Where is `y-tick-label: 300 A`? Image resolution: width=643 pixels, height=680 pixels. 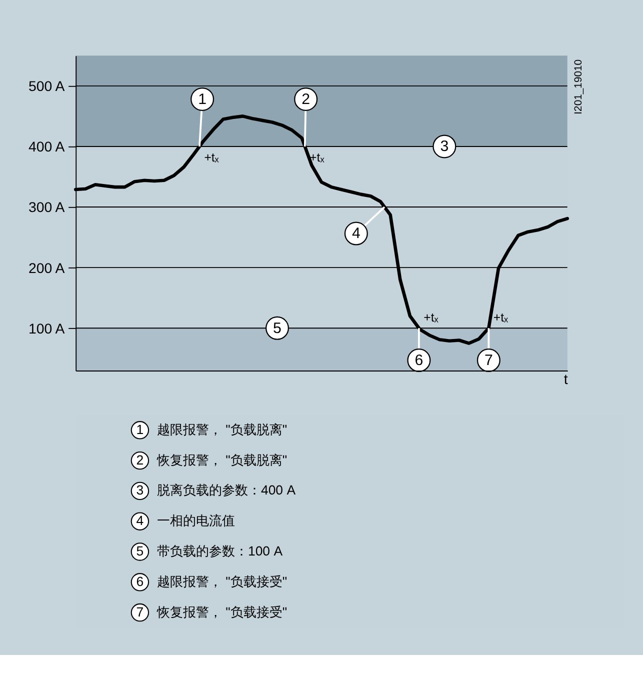
y-tick-label: 300 A is located at coordinates (47, 208).